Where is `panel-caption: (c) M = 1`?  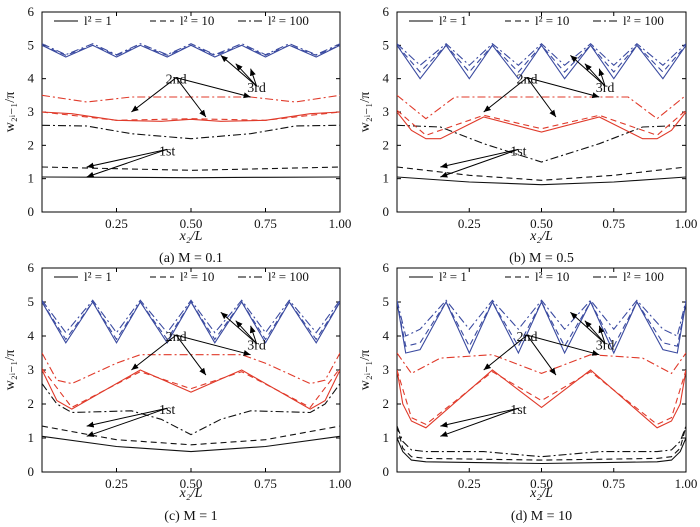 panel-caption: (c) M = 1 is located at coordinates (190, 516).